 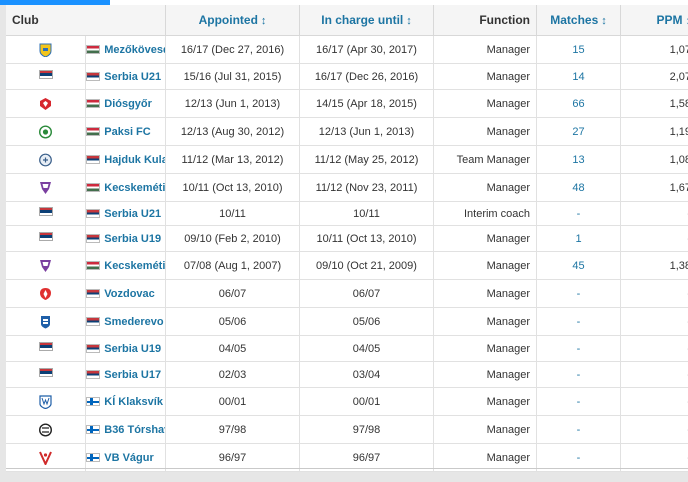 I want to click on serbia-flag-icon, so click(x=93, y=239).